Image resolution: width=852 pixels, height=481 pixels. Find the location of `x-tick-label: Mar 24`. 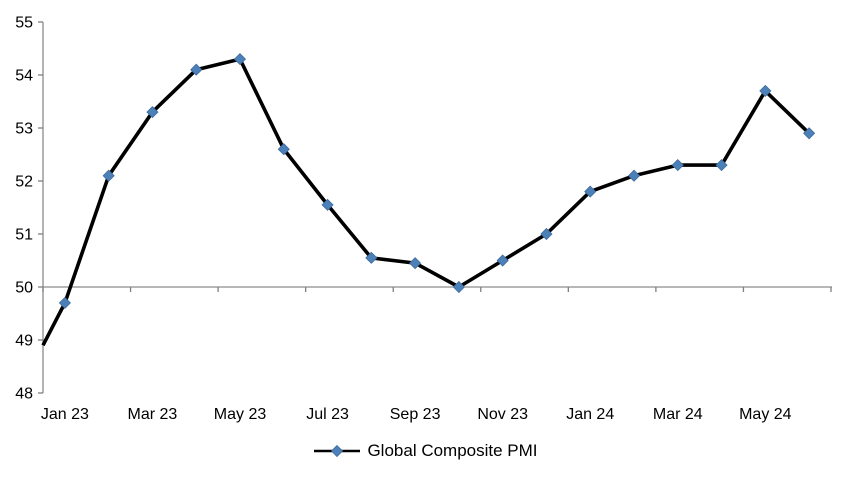

x-tick-label: Mar 24 is located at coordinates (678, 414).